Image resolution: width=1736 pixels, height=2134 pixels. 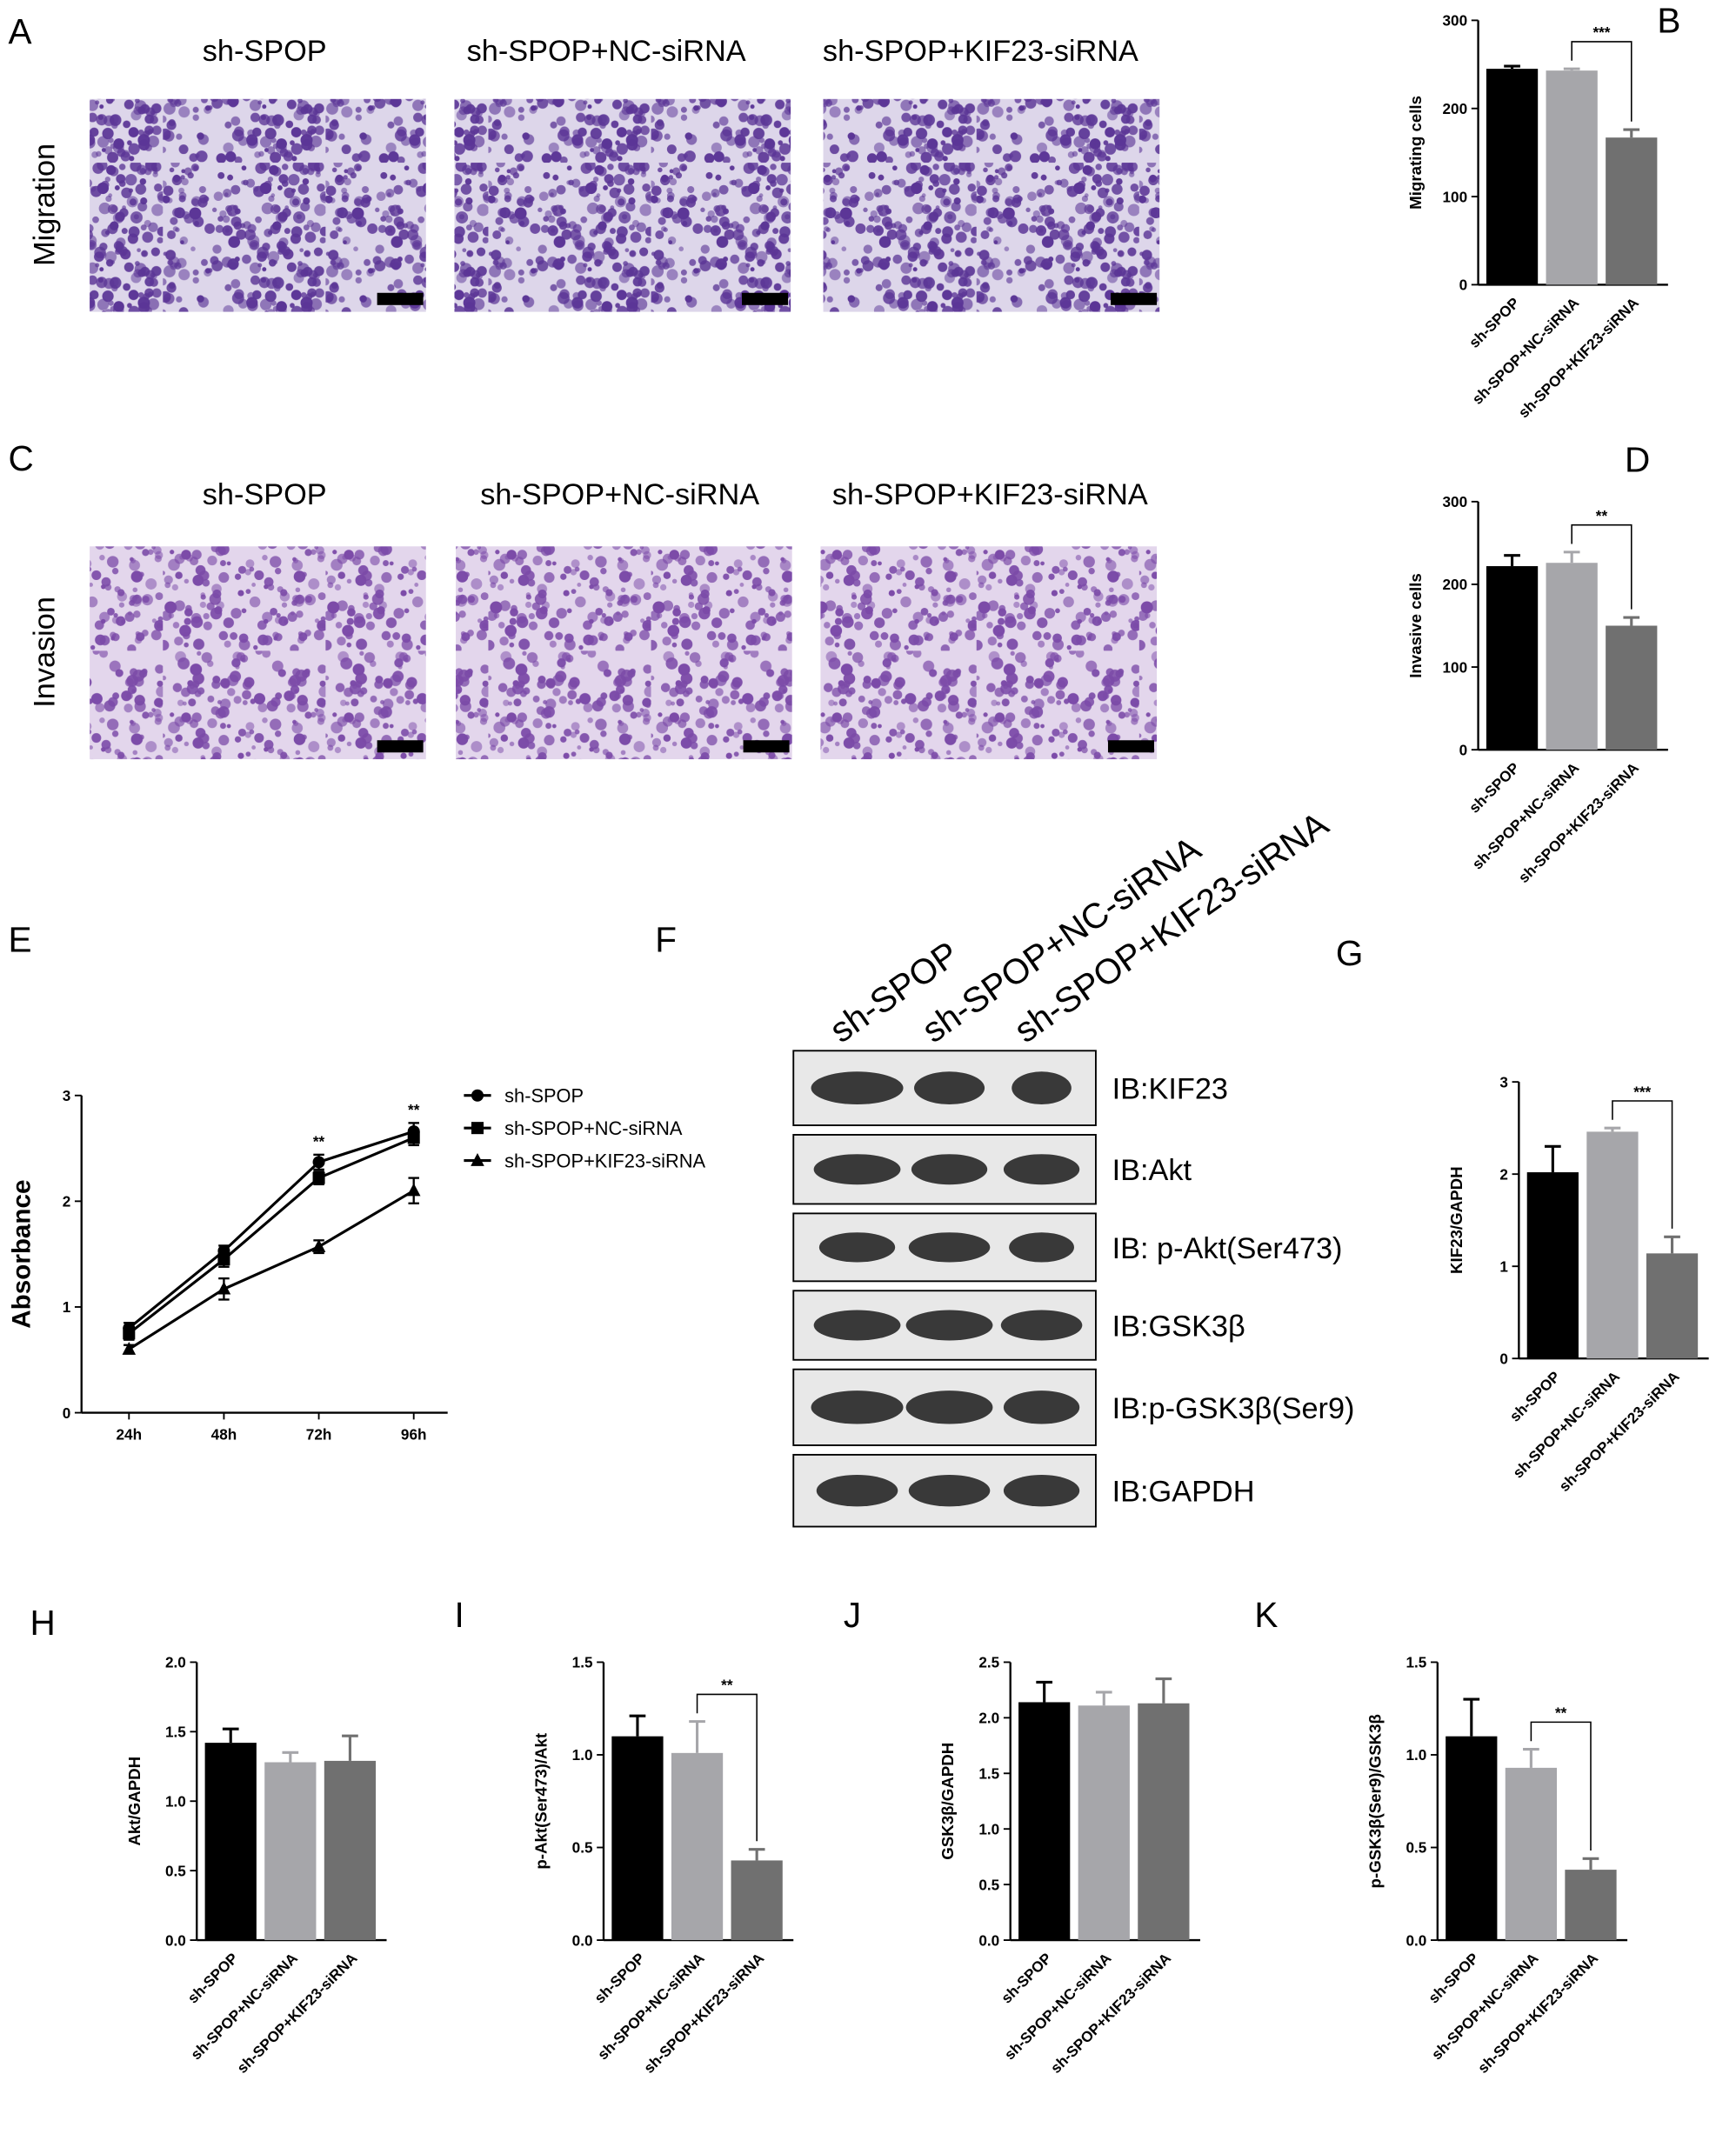 What do you see at coordinates (1374, 1801) in the screenshot?
I see `y-axis-label: p-GSK3β(Ser9)/GSK3β` at bounding box center [1374, 1801].